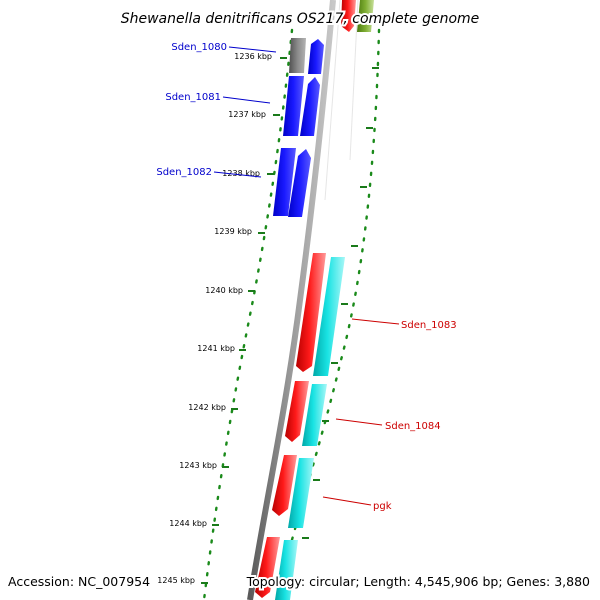  I want to click on gene-label-sden-1081: Sden_1081, so click(193, 97).